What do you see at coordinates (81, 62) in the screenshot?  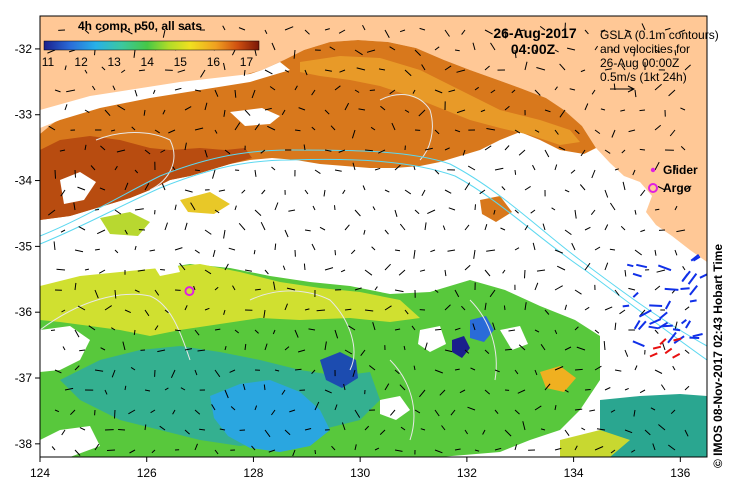 I see `colorbar-tick-label: 12` at bounding box center [81, 62].